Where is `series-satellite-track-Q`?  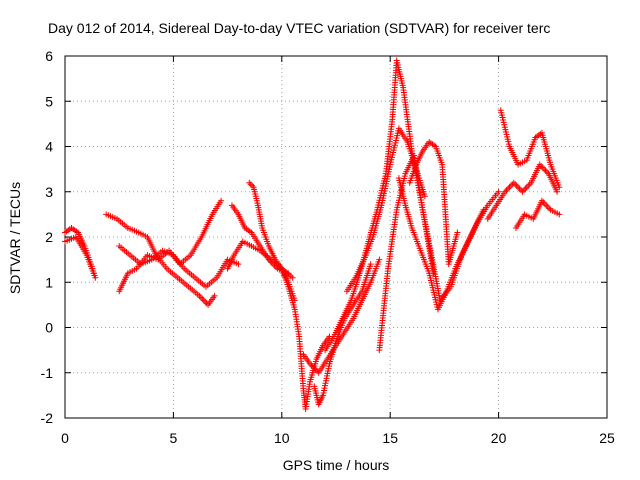
series-satellite-track-Q is located at coordinates (522, 191).